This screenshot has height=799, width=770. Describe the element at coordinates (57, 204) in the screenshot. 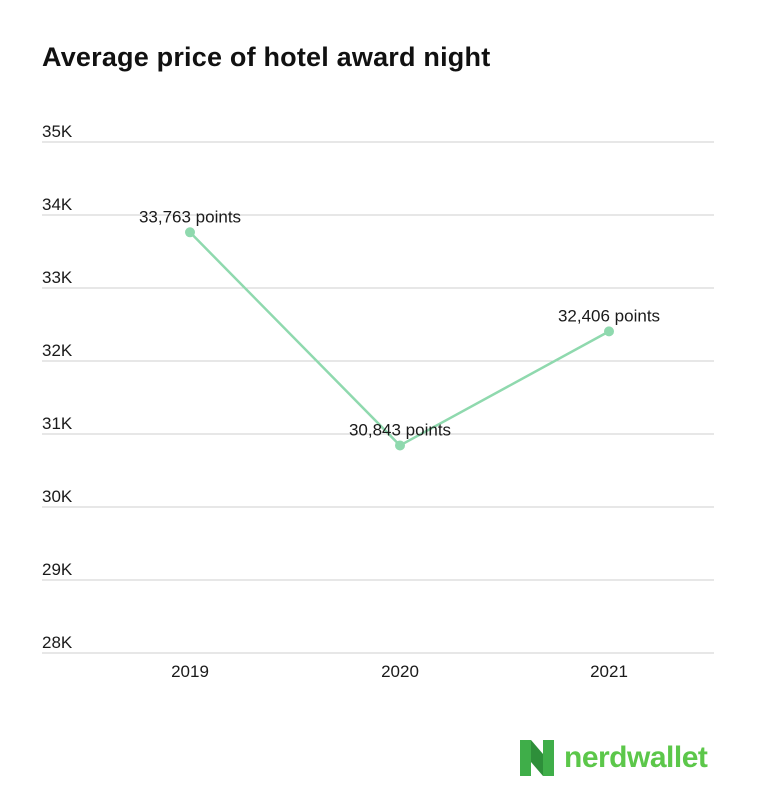

I see `y-tick-label: 34K` at that location.